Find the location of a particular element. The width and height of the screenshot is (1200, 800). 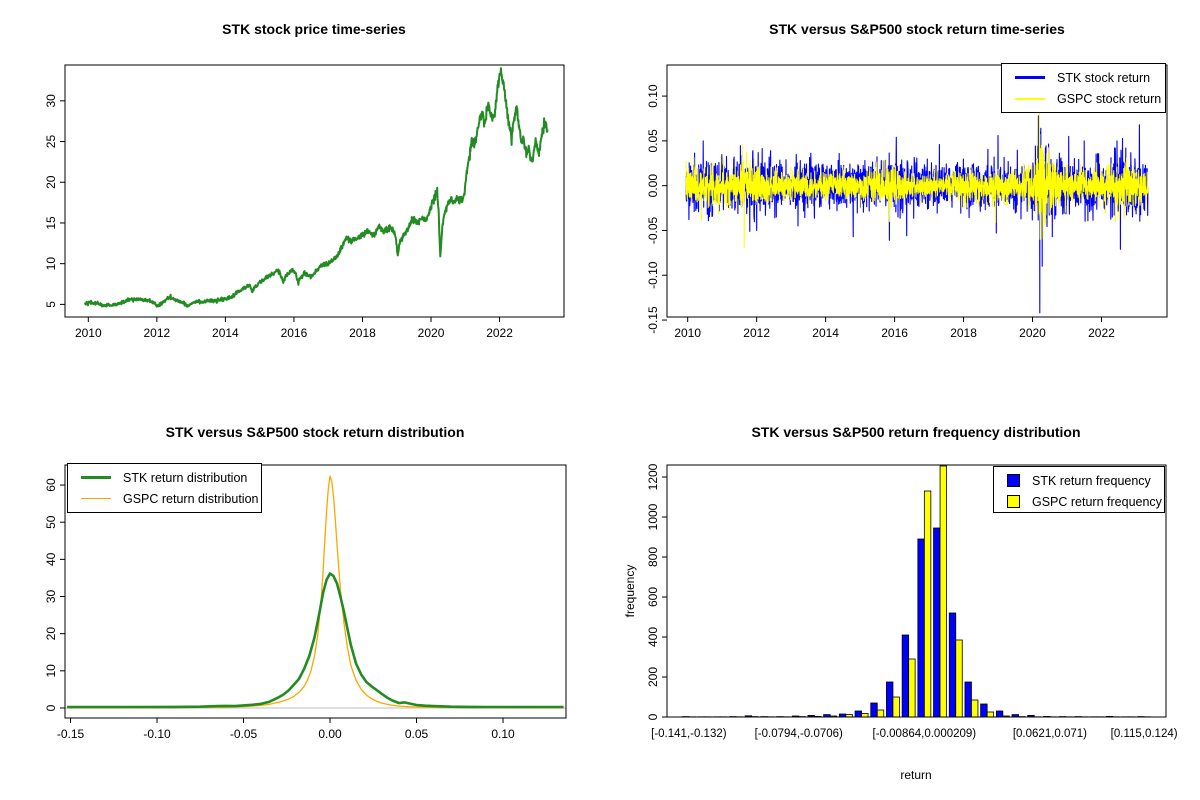

legend-label-gspc-return-distribution: GSPC return distribution is located at coordinates (191, 498).